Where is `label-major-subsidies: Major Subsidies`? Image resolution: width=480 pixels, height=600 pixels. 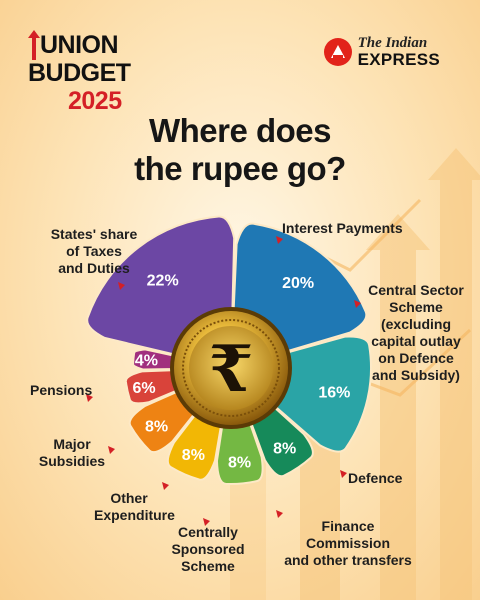
label-major-subsidies: Major Subsidies is located at coordinates (72, 453).